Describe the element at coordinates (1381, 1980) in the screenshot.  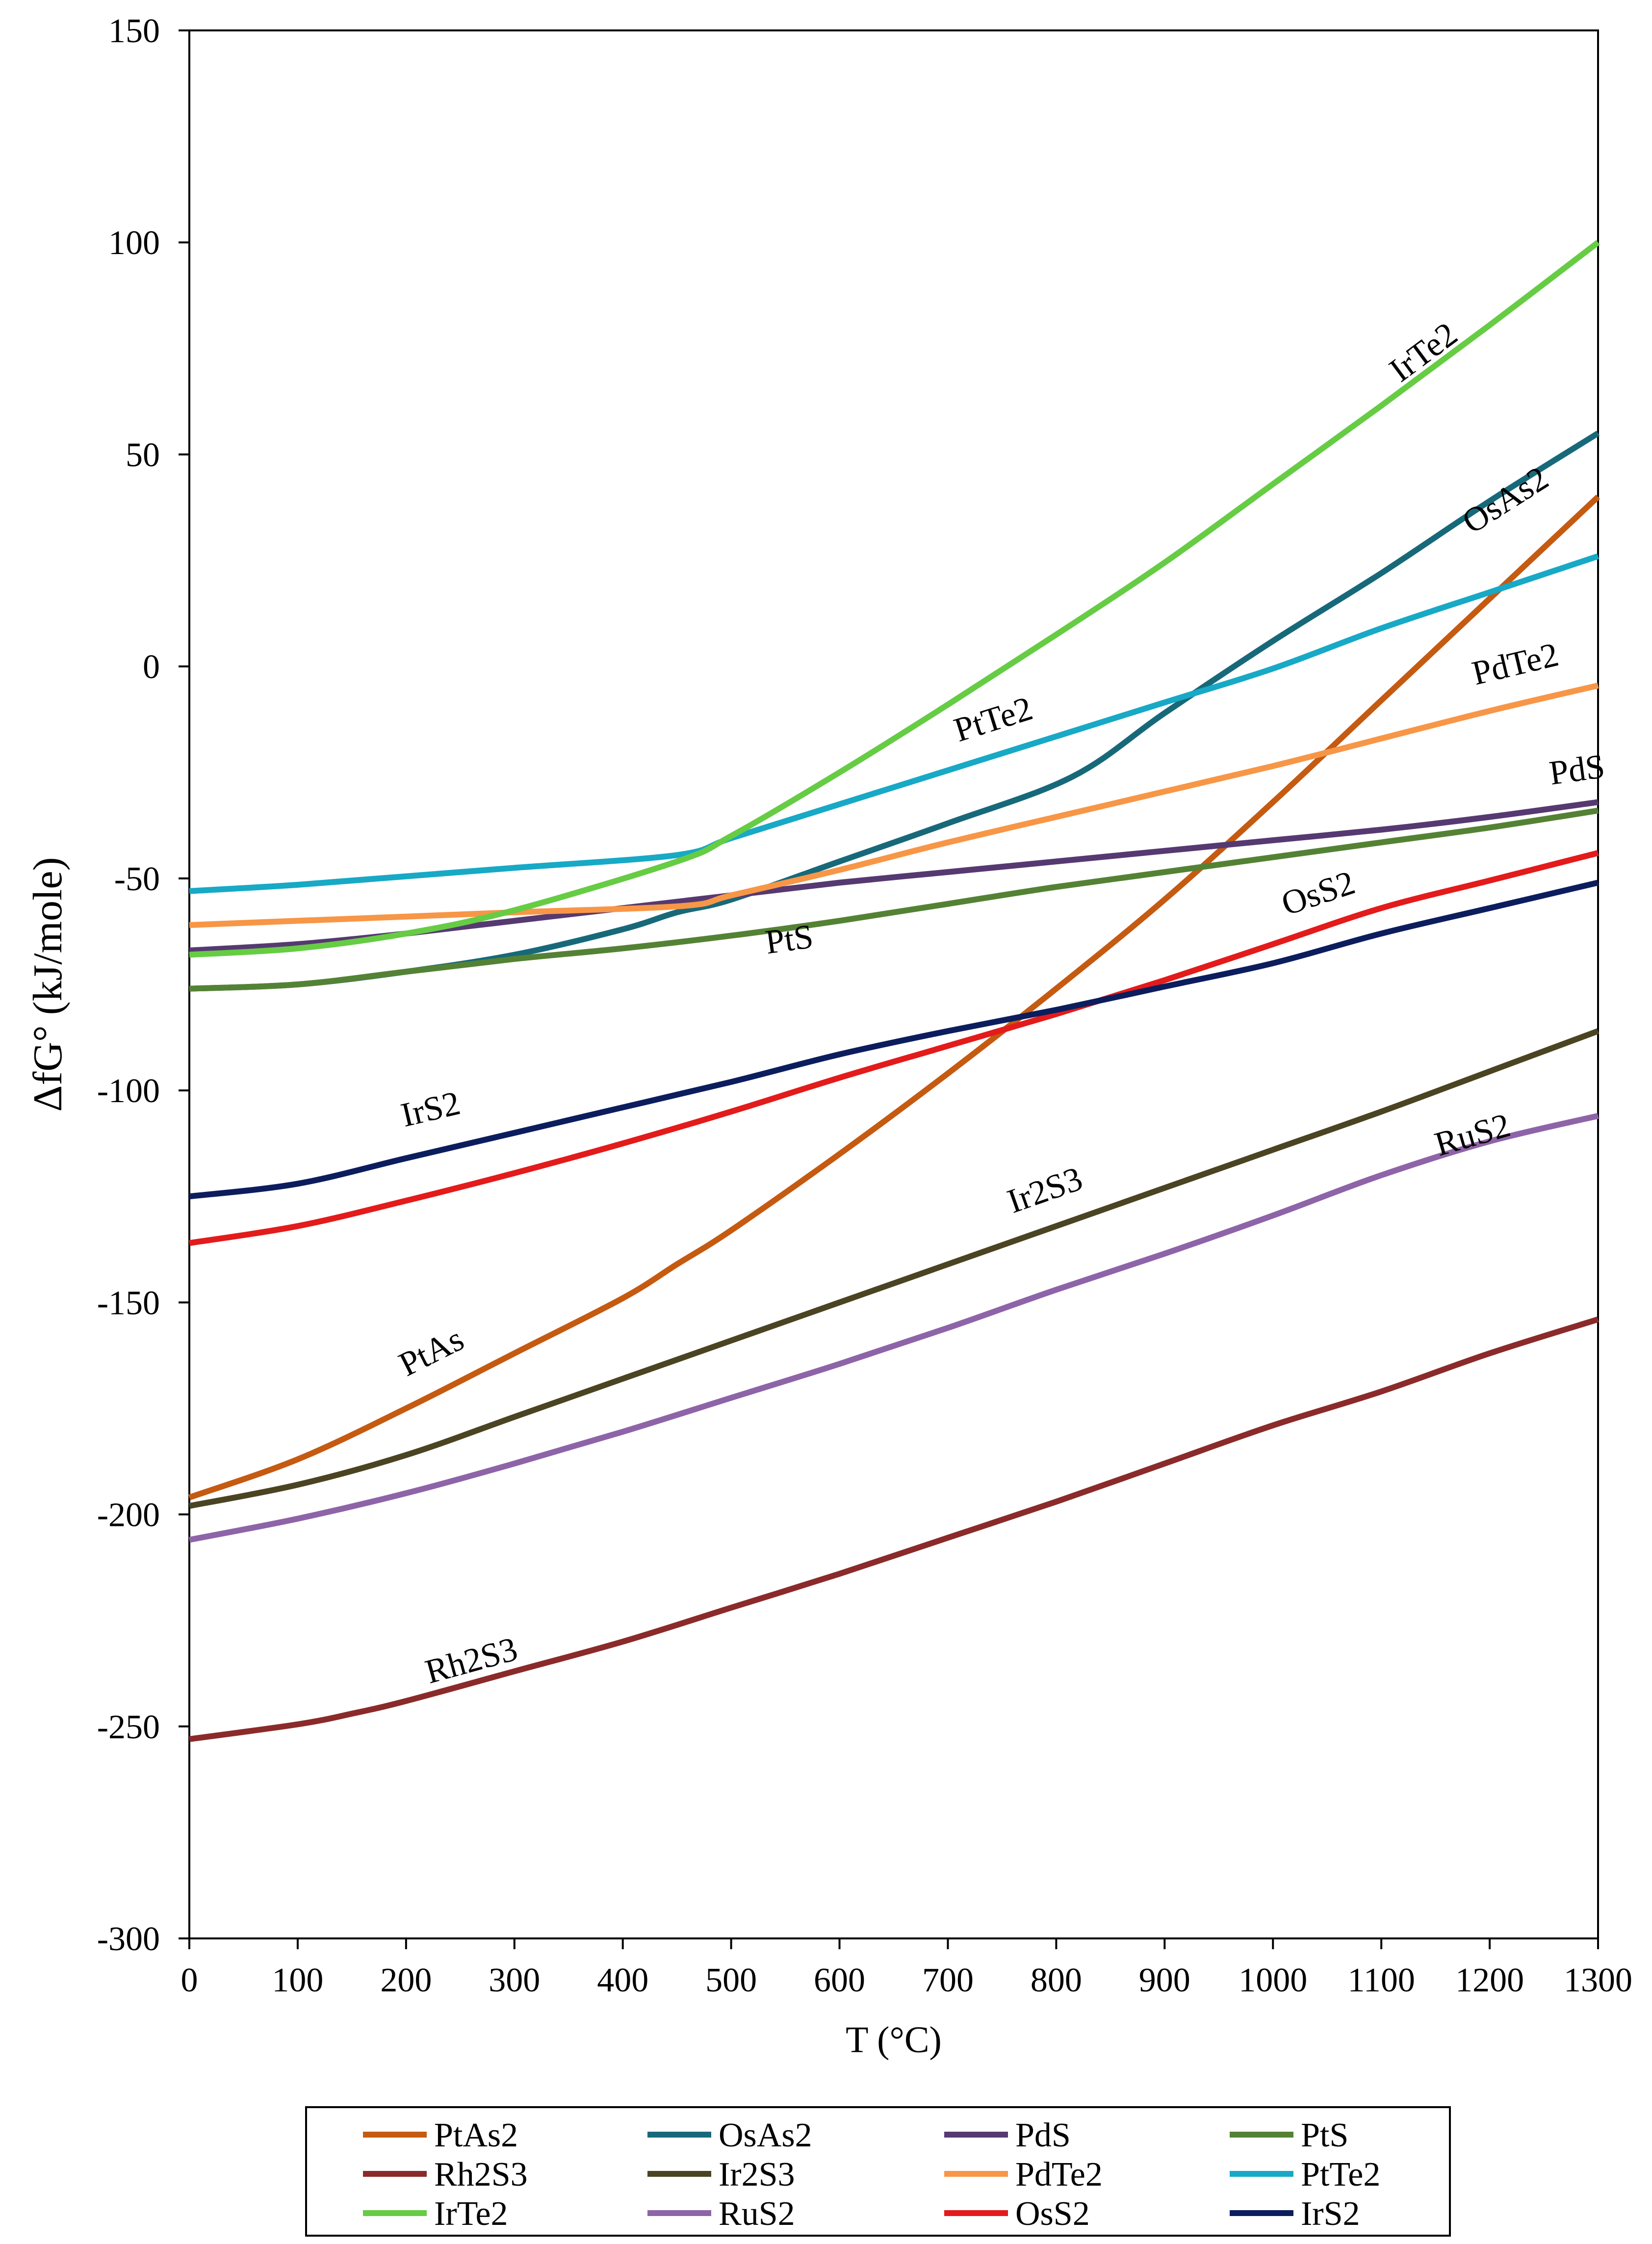
I see `x-tick-label: 1100` at that location.